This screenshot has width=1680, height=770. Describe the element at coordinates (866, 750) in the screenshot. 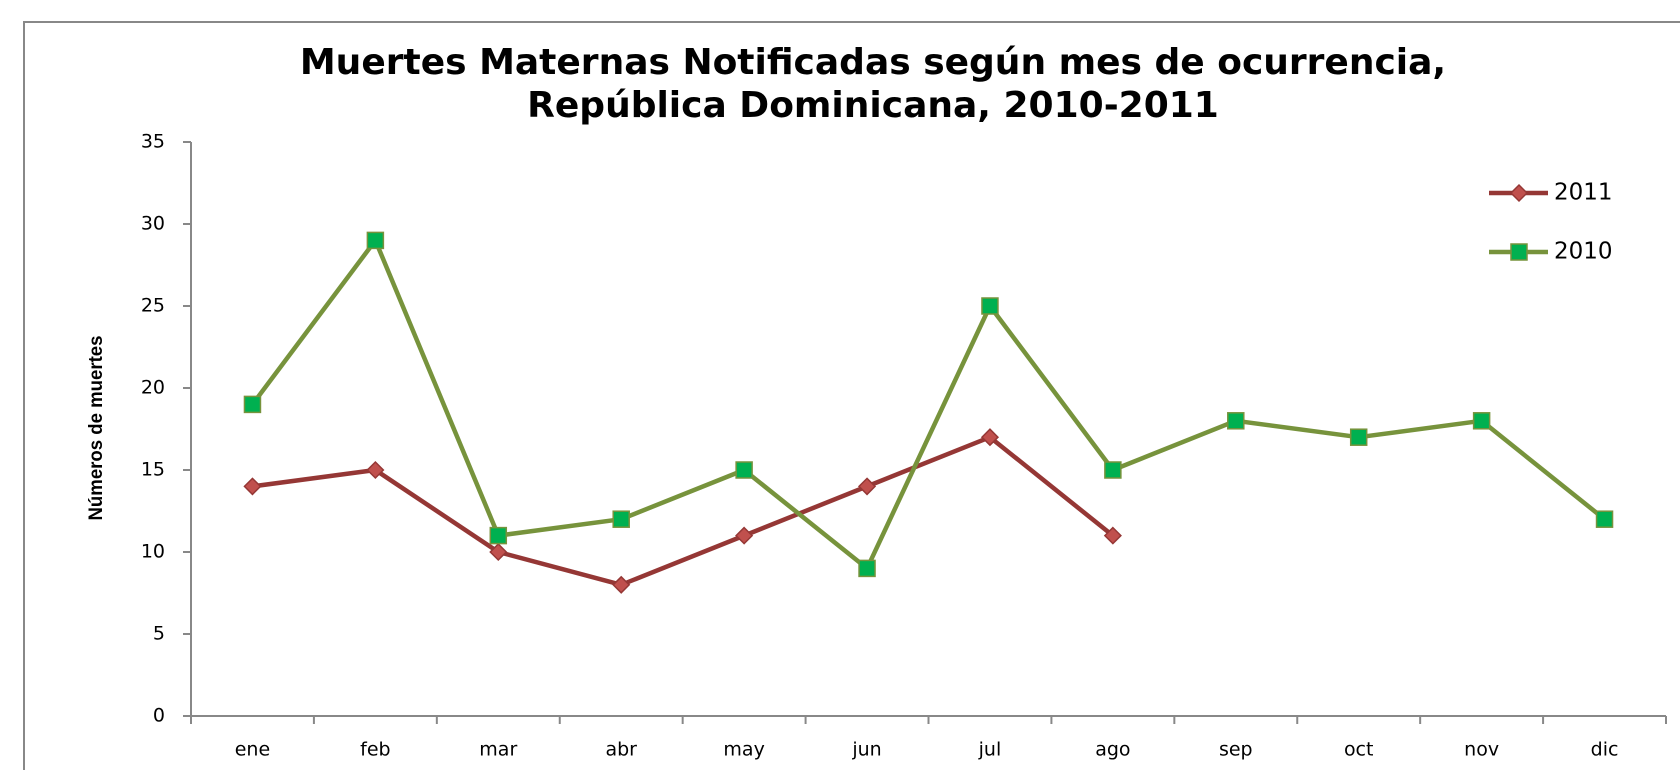

I see `x-tick-label: jun` at that location.